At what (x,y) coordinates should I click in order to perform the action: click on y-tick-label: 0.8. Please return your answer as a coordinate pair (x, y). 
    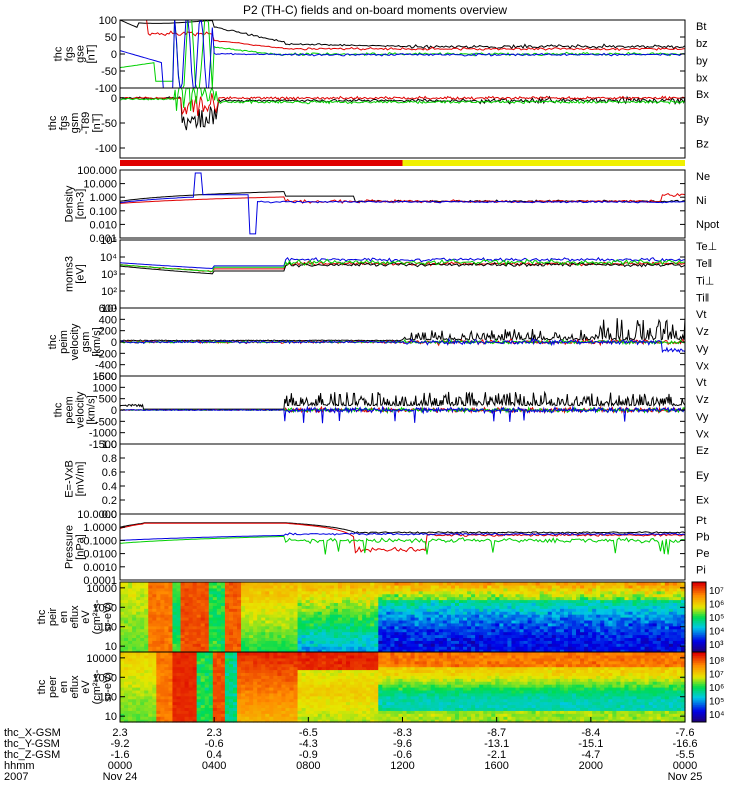
    Looking at the image, I should click on (109, 459).